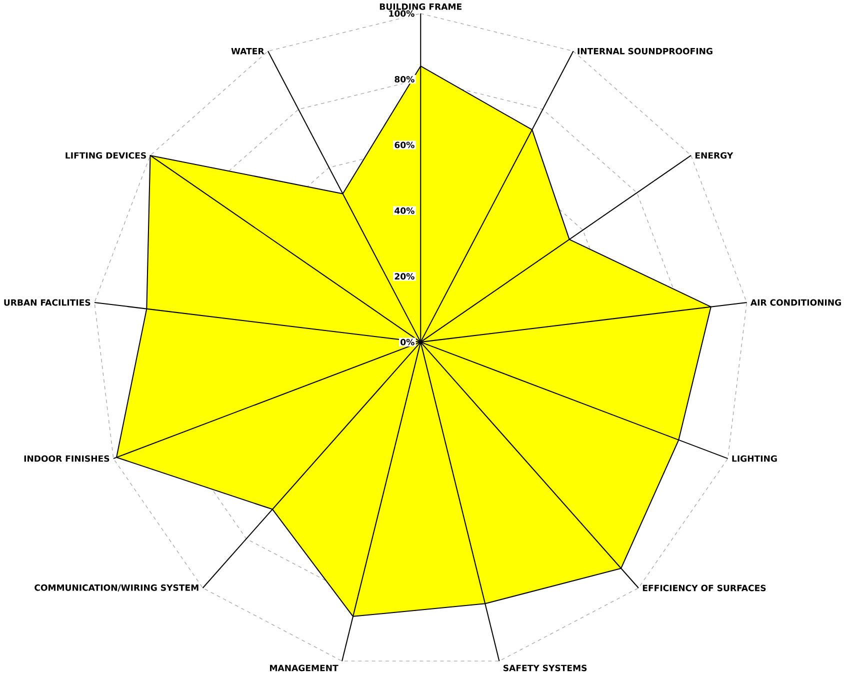 The height and width of the screenshot is (675, 845). What do you see at coordinates (404, 211) in the screenshot?
I see `y-tick-label: 40%` at bounding box center [404, 211].